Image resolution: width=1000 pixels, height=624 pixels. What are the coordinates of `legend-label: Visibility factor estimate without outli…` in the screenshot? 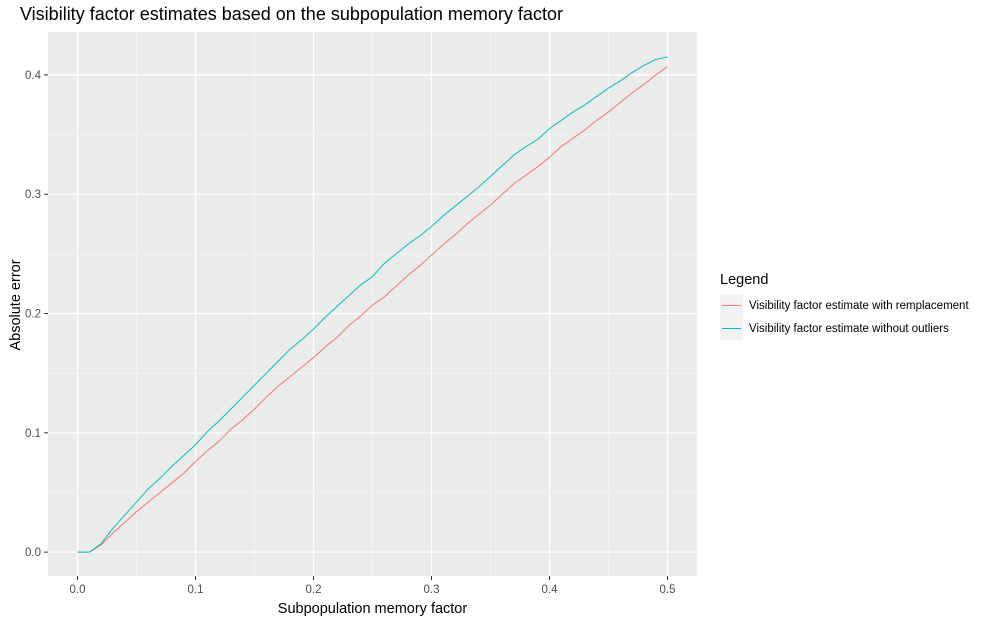 It's located at (849, 328).